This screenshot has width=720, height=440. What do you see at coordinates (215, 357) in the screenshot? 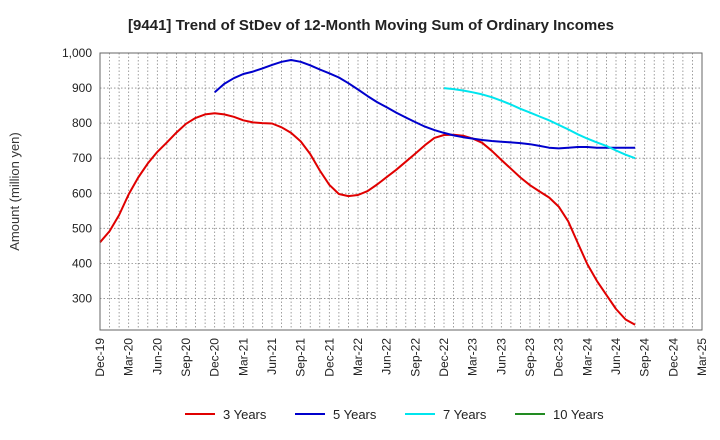
I see `x-tick-label: Dec-20` at bounding box center [215, 357].